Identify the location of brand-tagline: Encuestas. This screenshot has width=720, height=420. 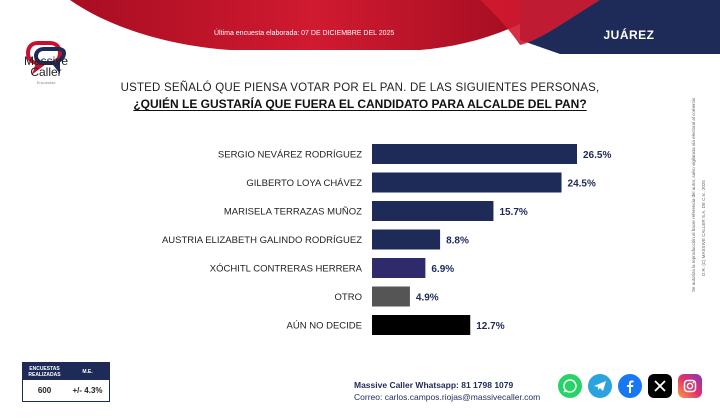
(46, 82).